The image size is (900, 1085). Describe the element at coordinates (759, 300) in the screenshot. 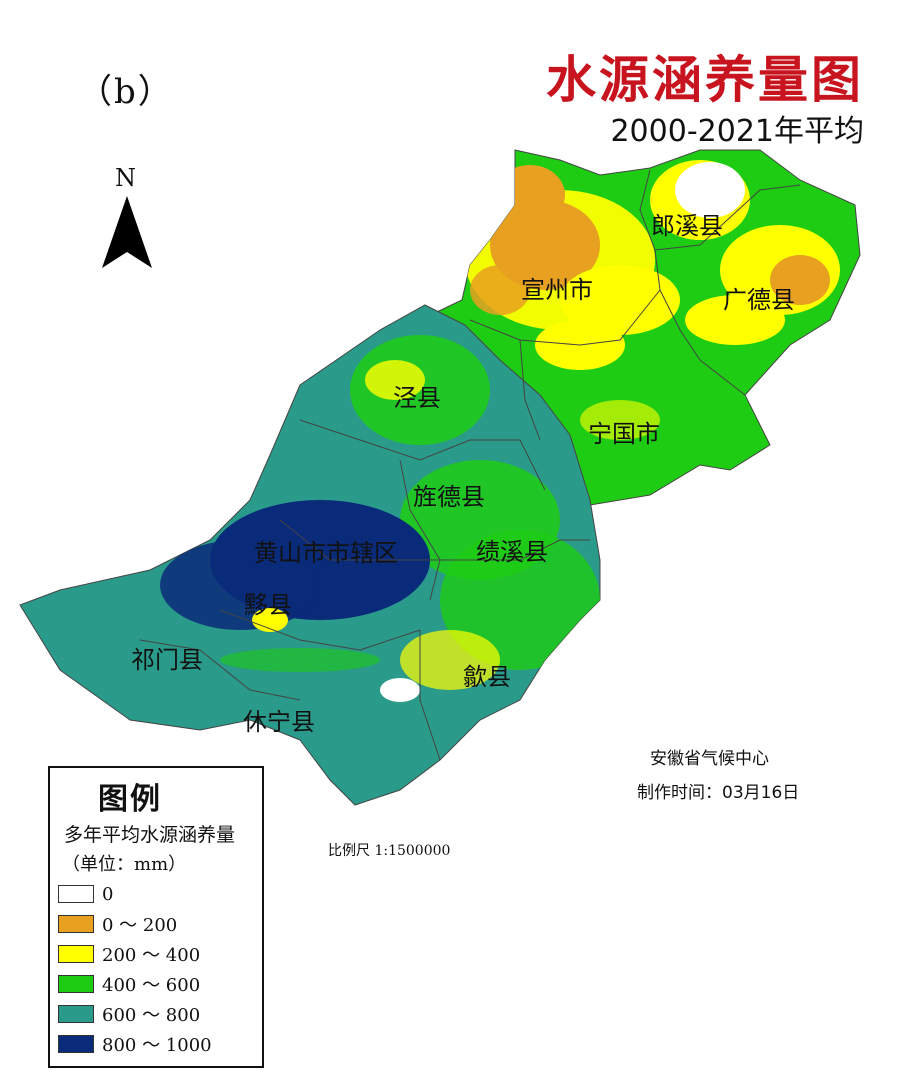

I see `region-label-guangde: 广德县` at that location.